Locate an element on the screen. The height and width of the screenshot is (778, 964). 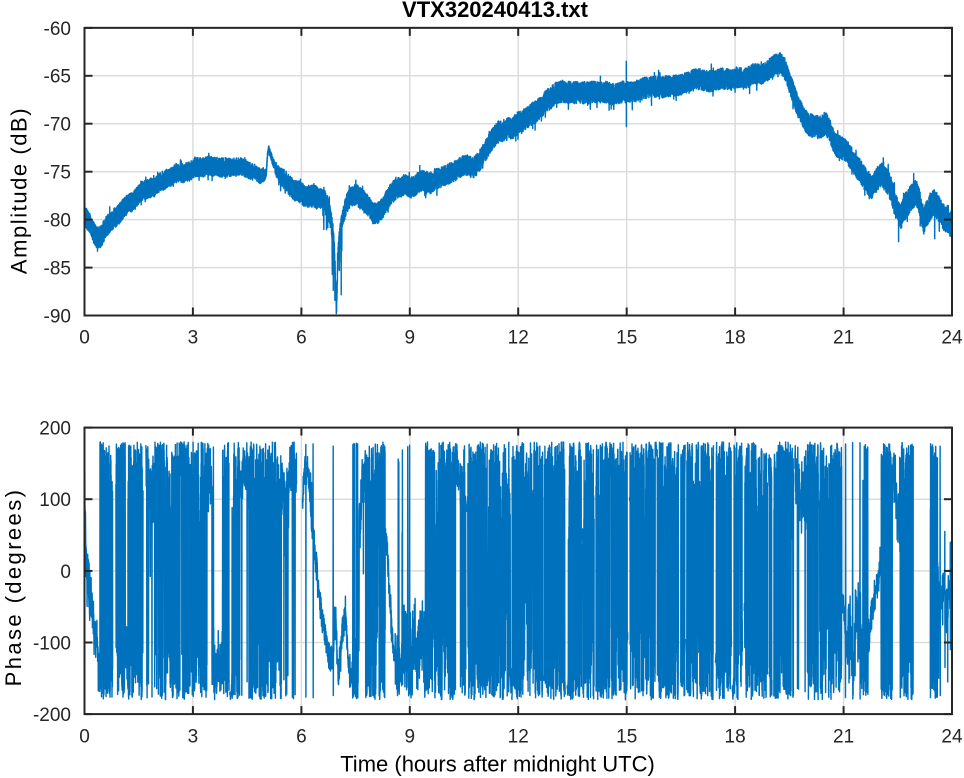
svg-text: -85 is located at coordinates (57, 269).